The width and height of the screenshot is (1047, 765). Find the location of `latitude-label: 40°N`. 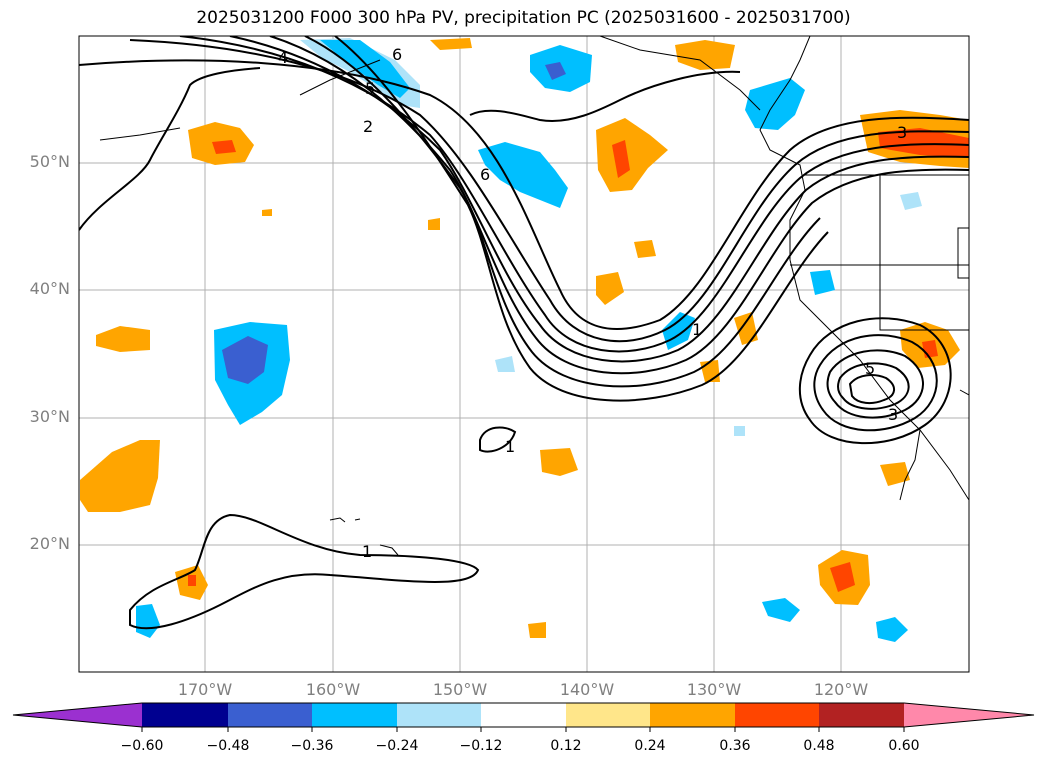

latitude-label: 40°N is located at coordinates (49, 288).